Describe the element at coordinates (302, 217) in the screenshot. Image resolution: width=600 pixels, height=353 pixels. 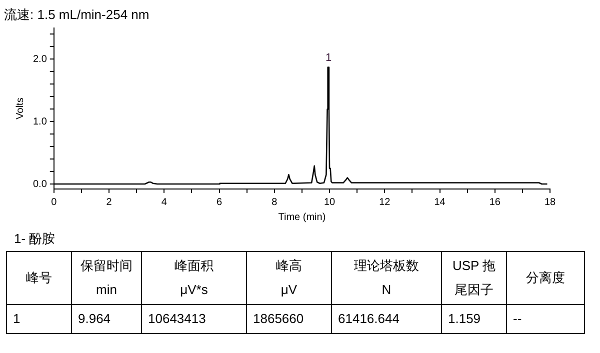
I see `x-axis-title: Time (min)` at that location.